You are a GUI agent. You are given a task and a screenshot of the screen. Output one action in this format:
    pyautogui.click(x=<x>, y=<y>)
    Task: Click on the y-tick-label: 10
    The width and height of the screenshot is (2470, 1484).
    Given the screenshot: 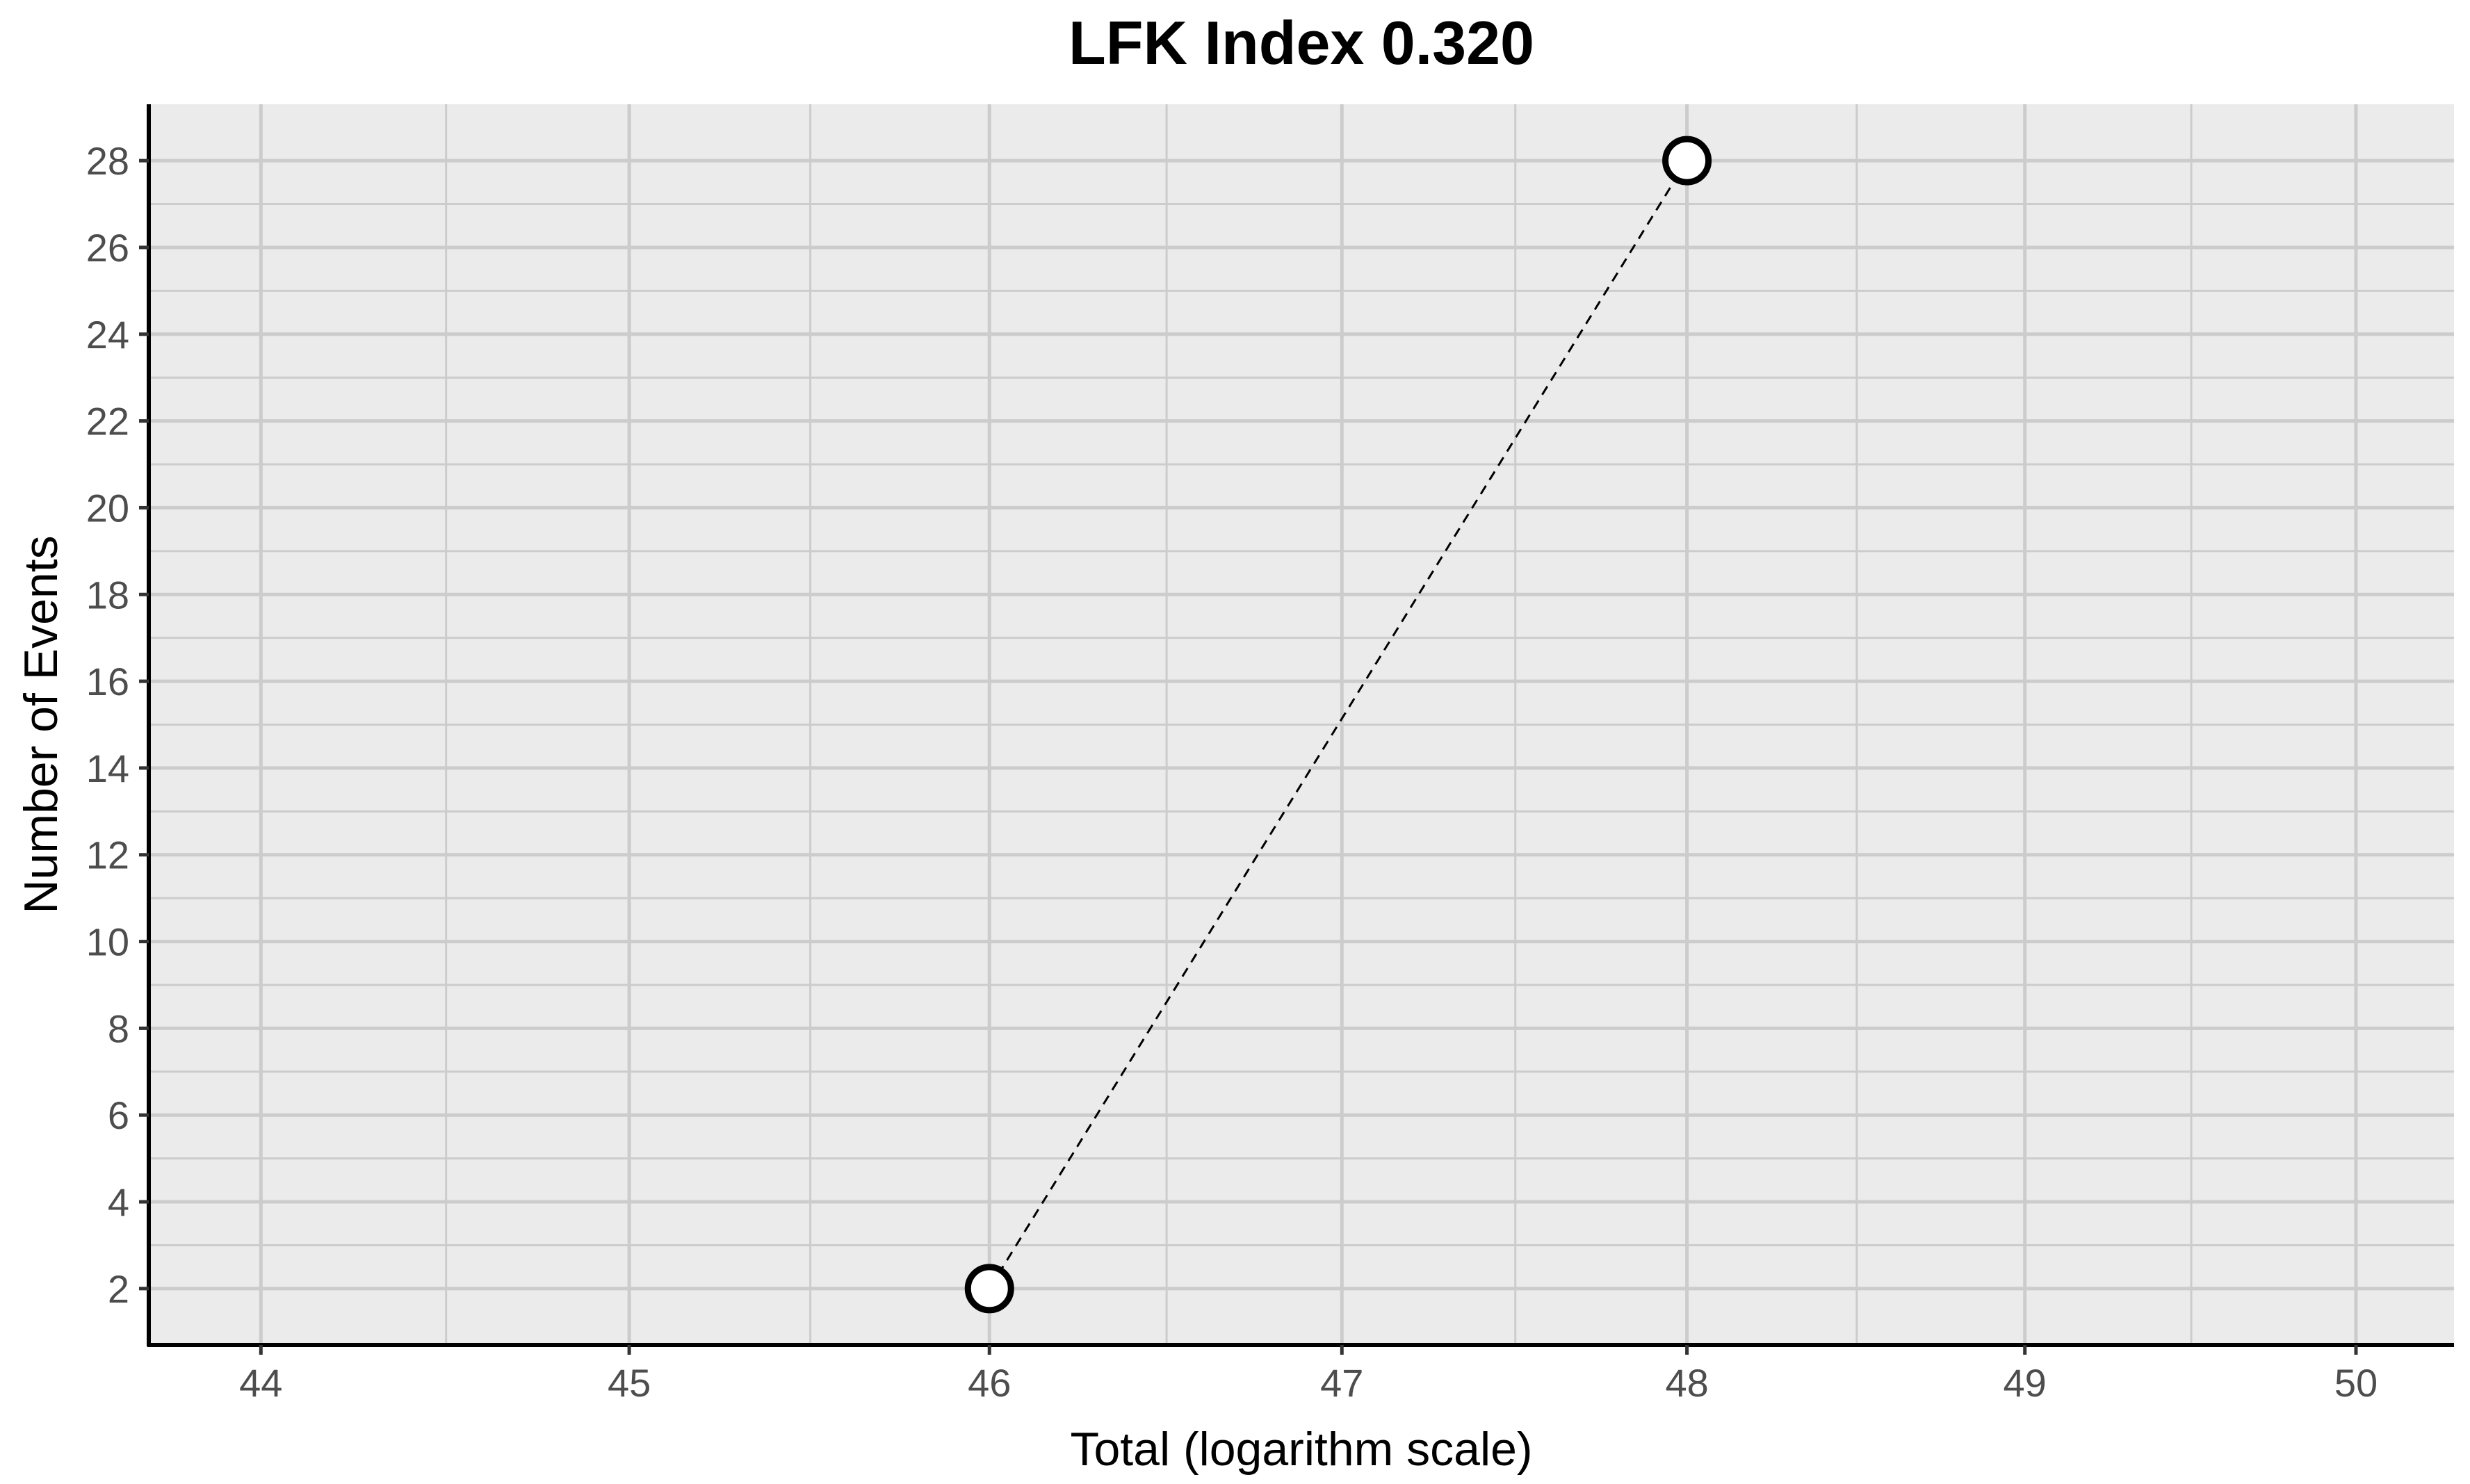 What is the action you would take?
    pyautogui.click(x=107, y=942)
    